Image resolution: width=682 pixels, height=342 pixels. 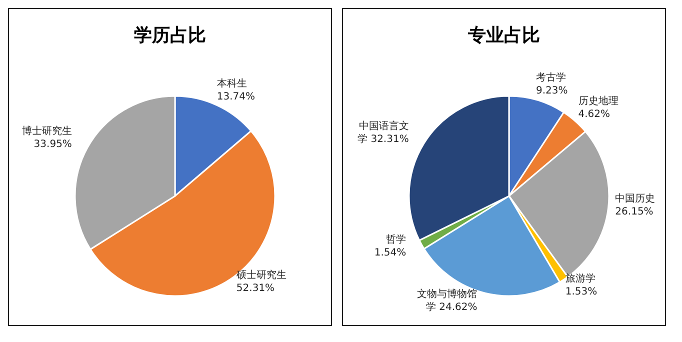 What do you see at coordinates (47, 130) in the screenshot?
I see `slice-label: 博士研究生` at bounding box center [47, 130].